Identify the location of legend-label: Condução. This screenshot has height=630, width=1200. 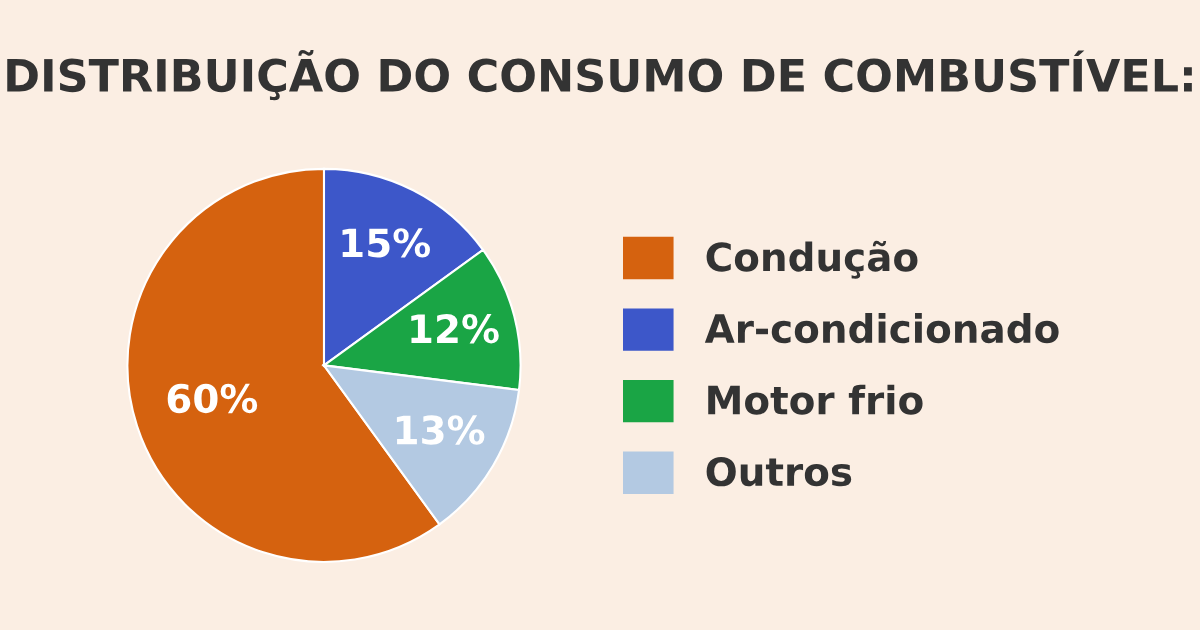
(812, 259).